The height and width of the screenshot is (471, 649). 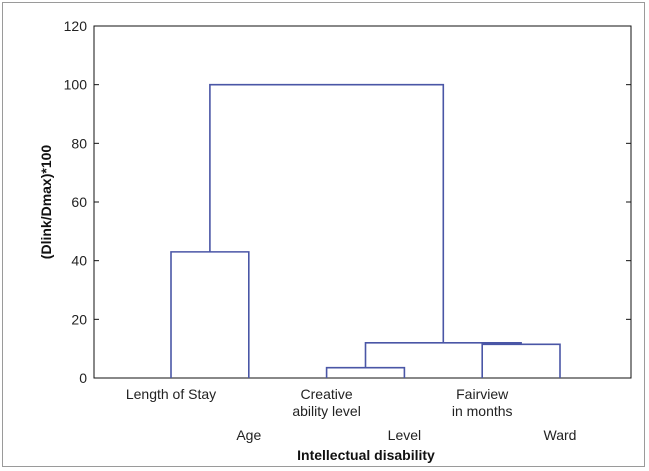 I want to click on leaf-label: Fairview, so click(x=482, y=394).